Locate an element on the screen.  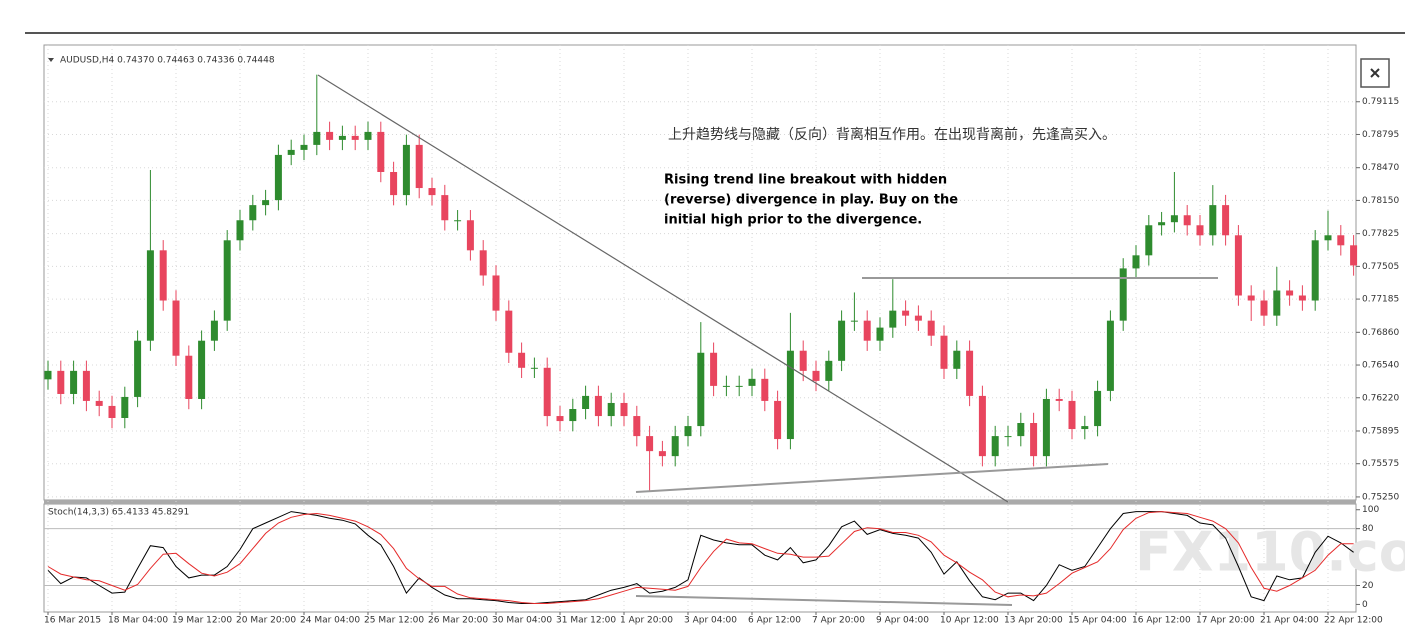
annotation-en: (reverse) divergence in play. Buy on the is located at coordinates (811, 200).